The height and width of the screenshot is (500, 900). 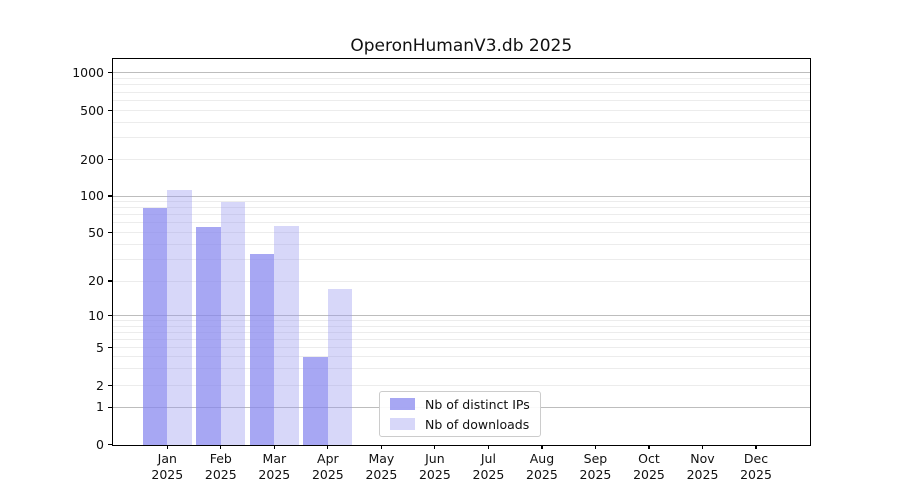 What do you see at coordinates (340, 367) in the screenshot?
I see `bar-nb-of-downloads-apr` at bounding box center [340, 367].